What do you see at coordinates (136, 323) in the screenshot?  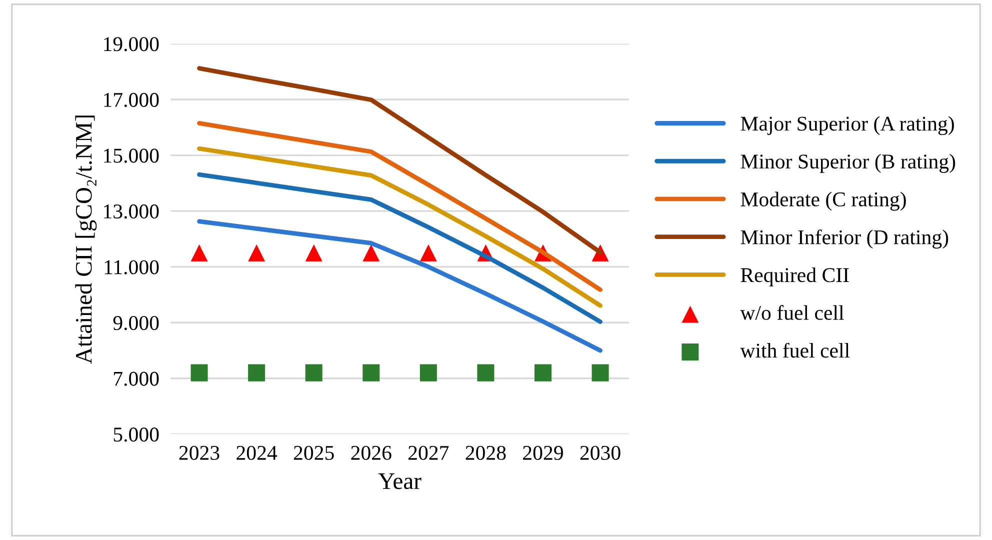 I see `y-tick-label: 9.000` at bounding box center [136, 323].